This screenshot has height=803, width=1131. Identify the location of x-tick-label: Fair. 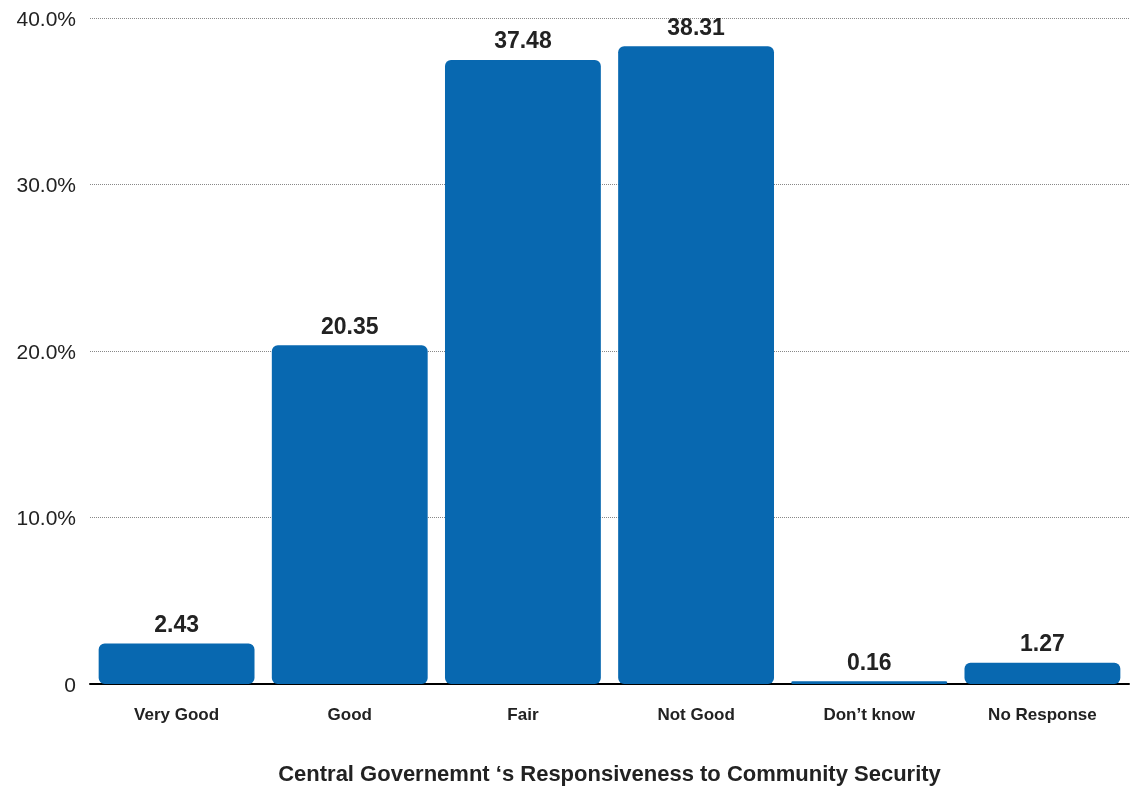
(523, 714).